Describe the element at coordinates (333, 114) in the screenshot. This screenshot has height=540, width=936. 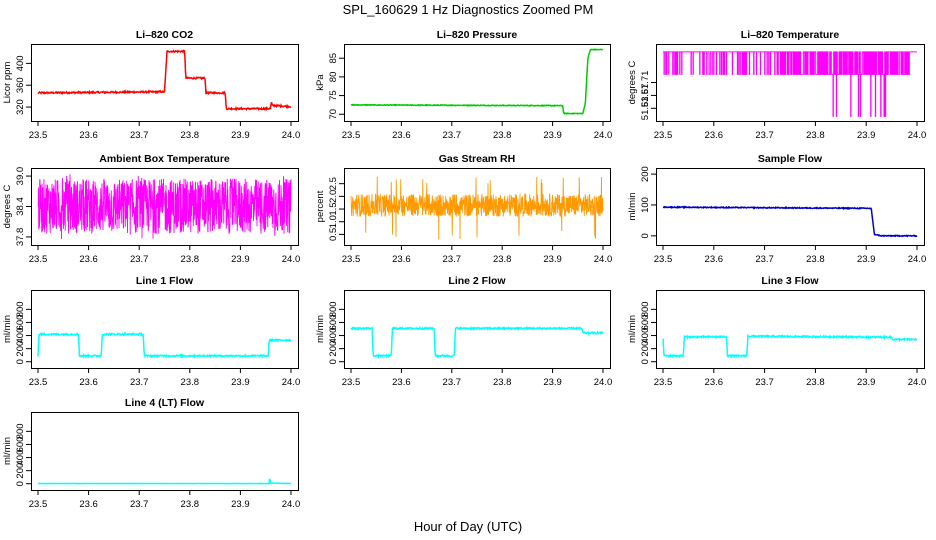
I see `y-tick-label: 70` at that location.